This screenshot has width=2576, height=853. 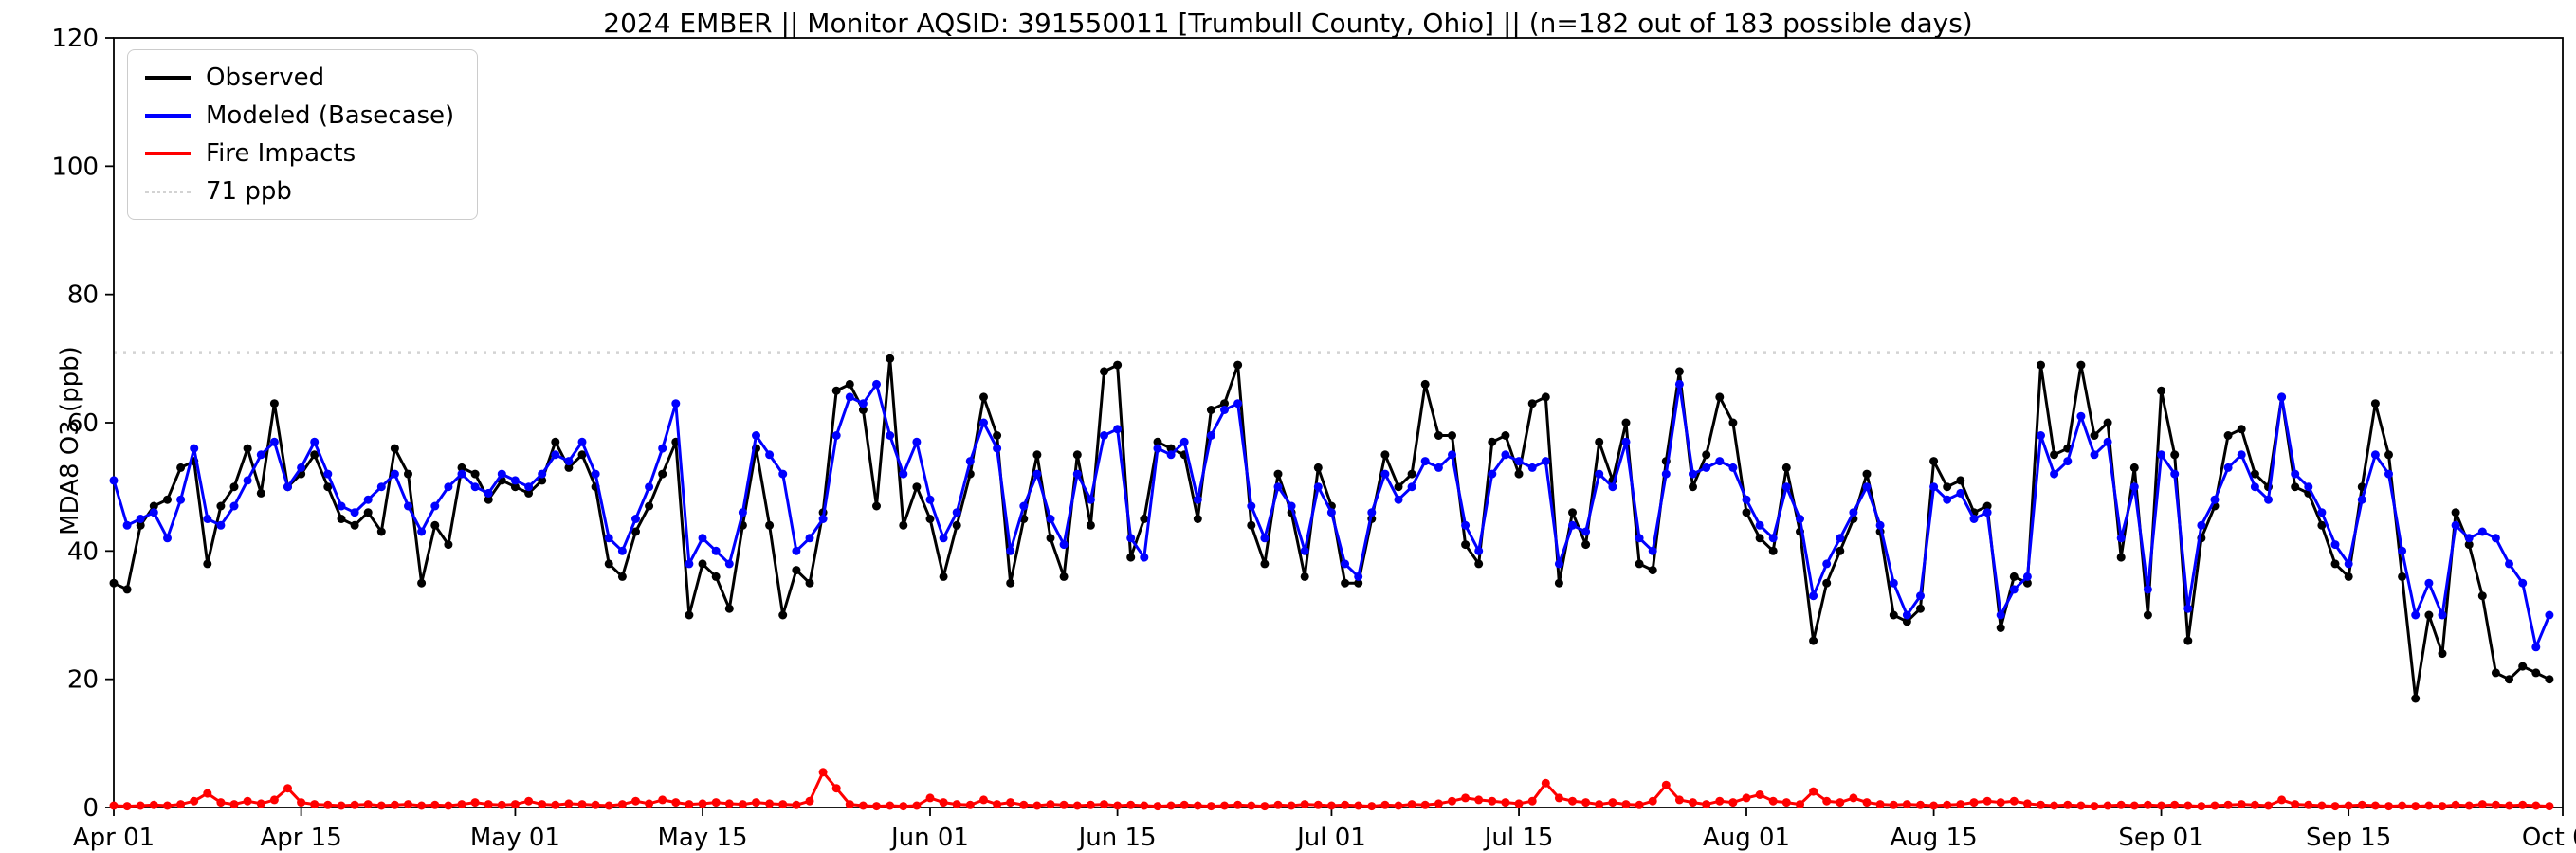 I want to click on series-fire-impacts, so click(x=1331, y=789).